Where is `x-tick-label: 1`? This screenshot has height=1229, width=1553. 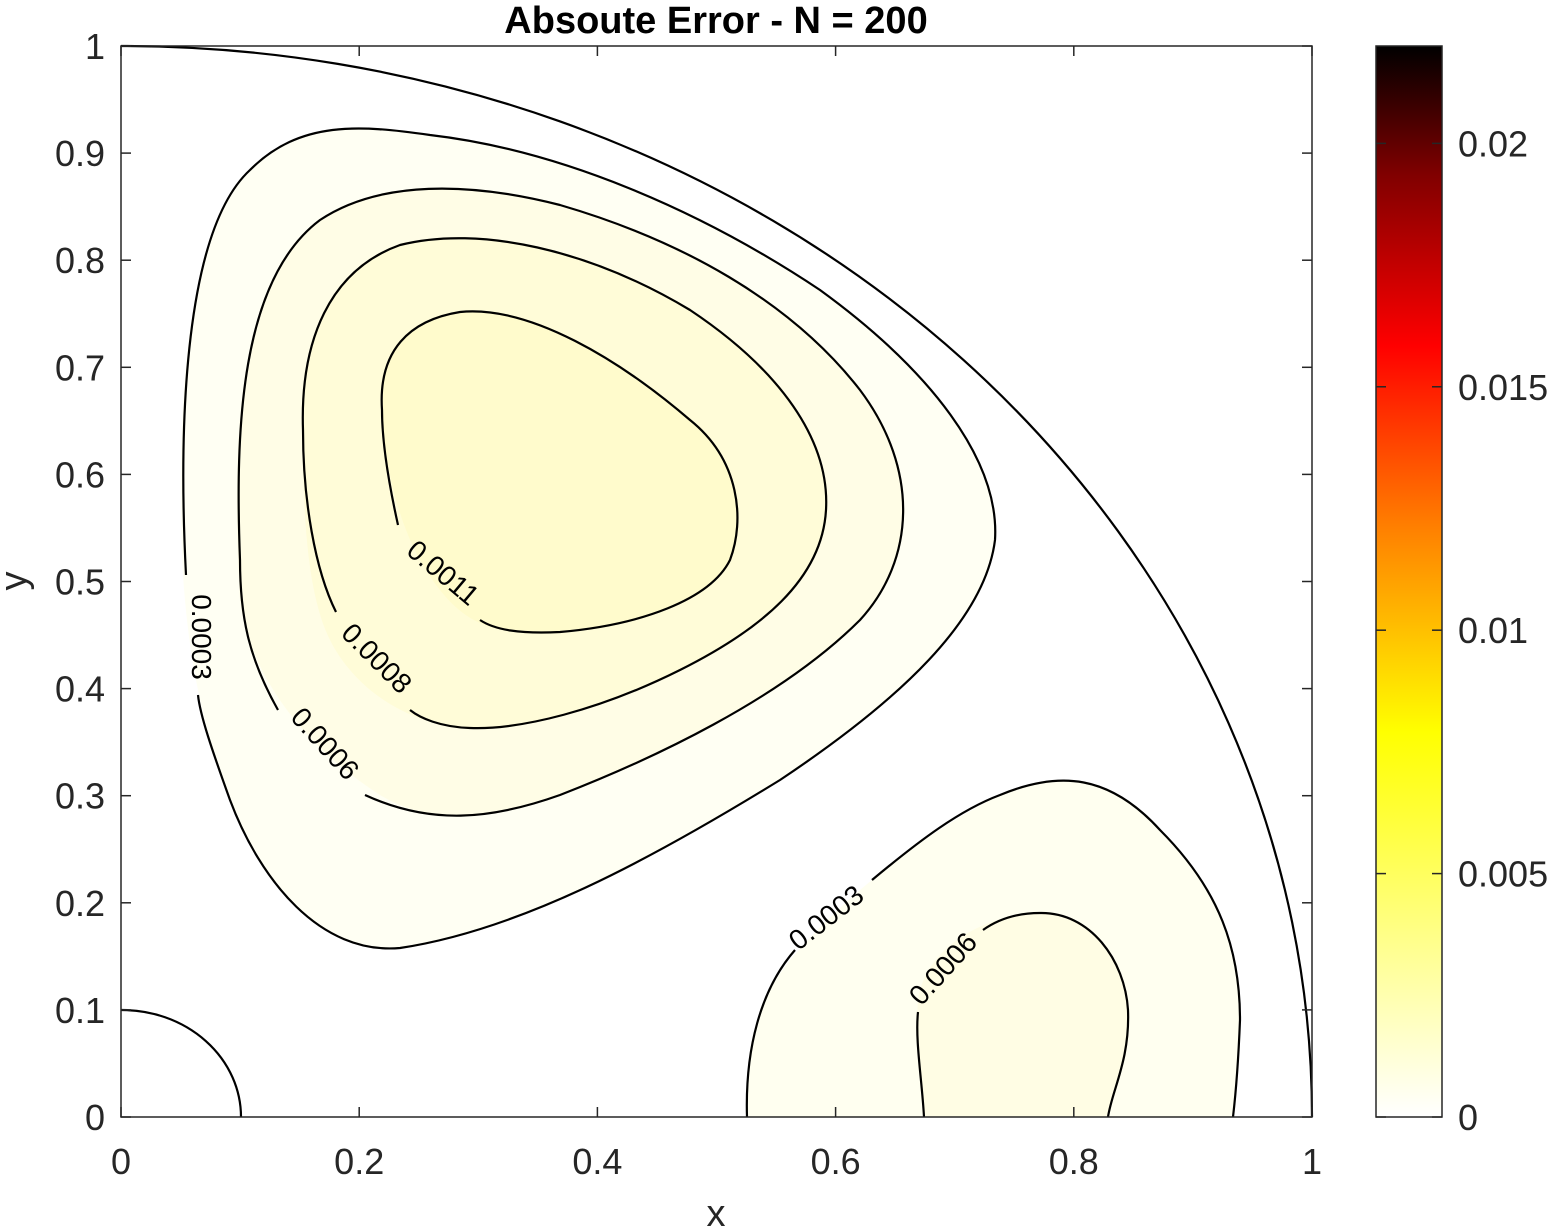 x-tick-label: 1 is located at coordinates (1312, 1161).